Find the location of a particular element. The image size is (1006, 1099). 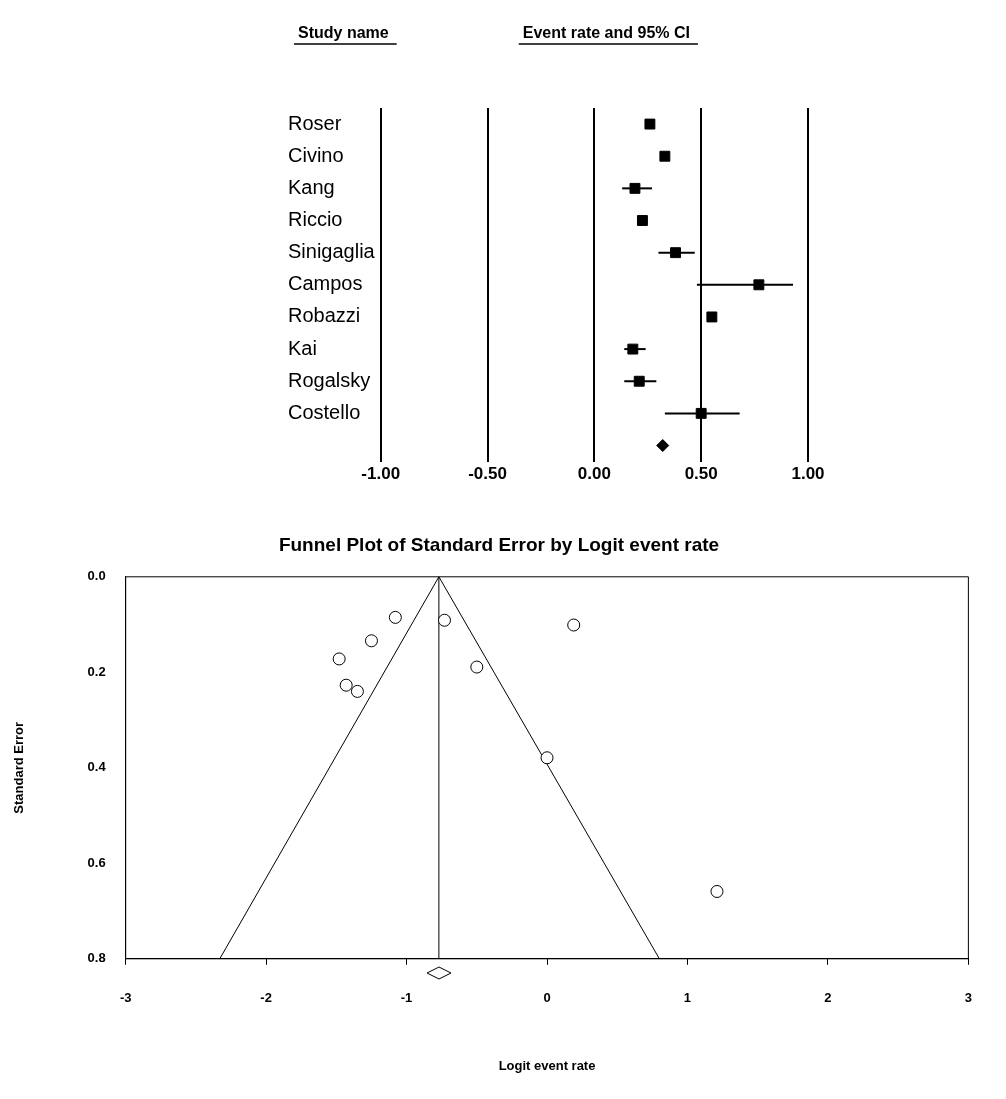

chart-title: Funnel Plot of Standard Error by Logit event rate is located at coordinates (499, 544).